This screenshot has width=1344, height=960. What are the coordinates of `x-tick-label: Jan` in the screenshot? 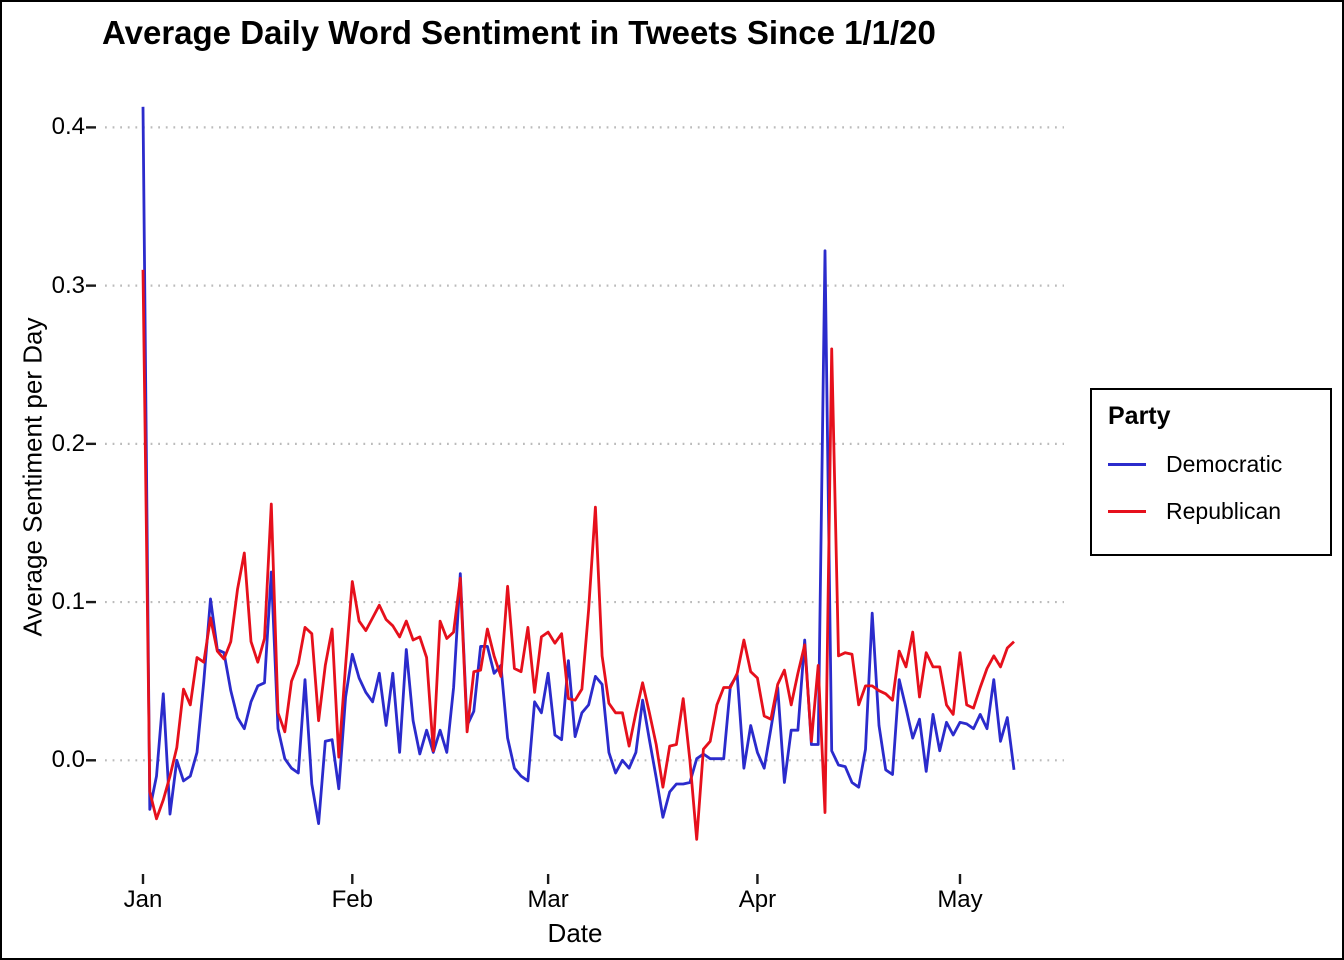 It's located at (143, 899).